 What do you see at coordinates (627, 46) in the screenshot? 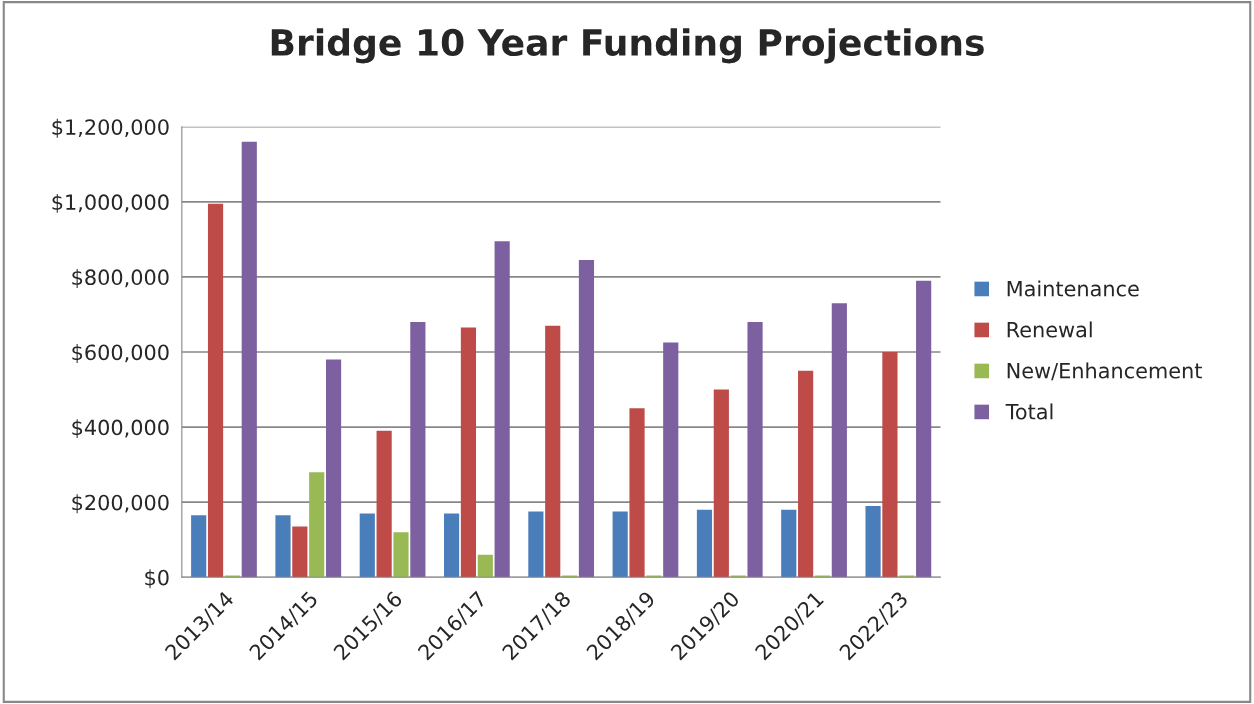
I see `chart-title: Bridge 10 Year Funding Projections` at bounding box center [627, 46].